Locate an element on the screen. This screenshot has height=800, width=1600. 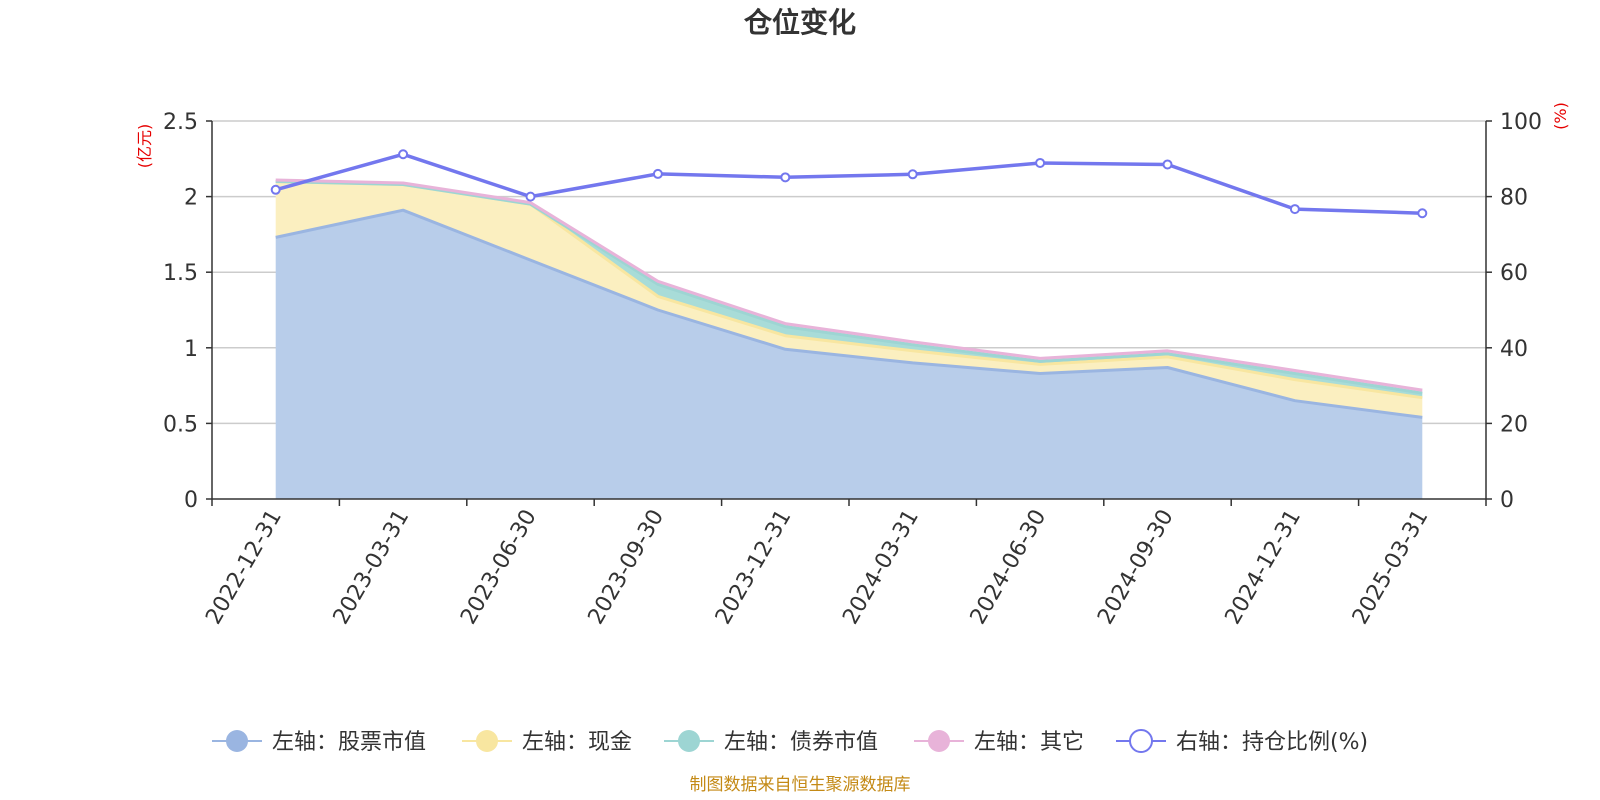
x-tick-label: 2023-12-31 is located at coordinates (754, 567).